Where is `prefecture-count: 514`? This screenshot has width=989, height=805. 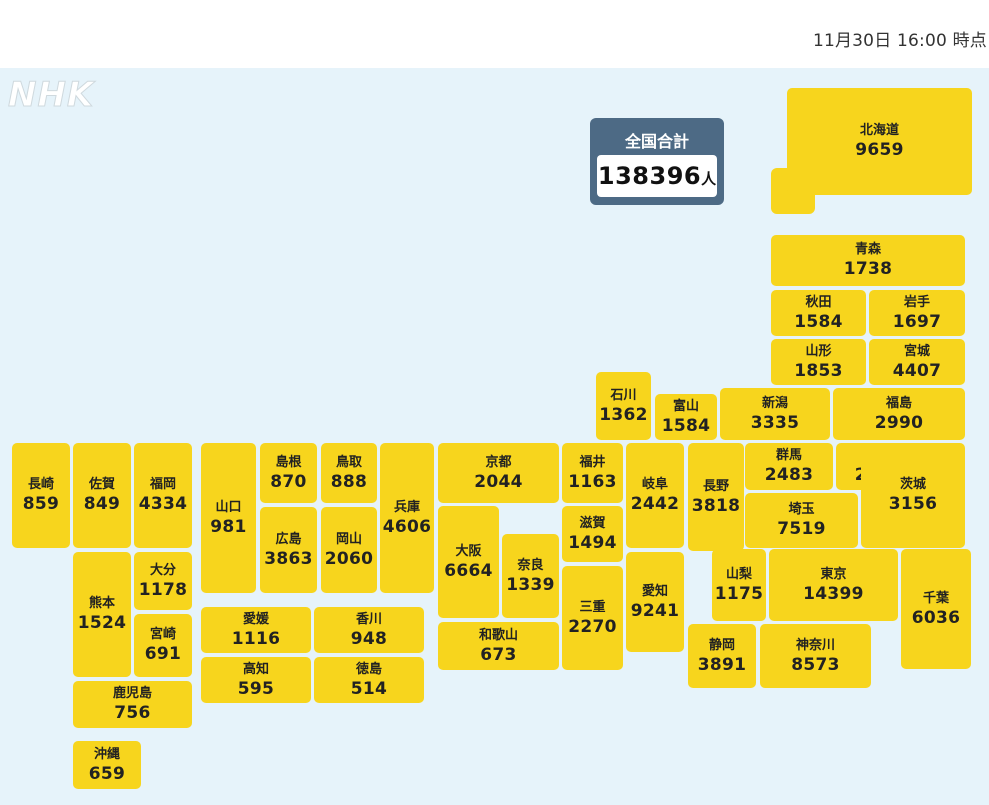 prefecture-count: 514 is located at coordinates (369, 688).